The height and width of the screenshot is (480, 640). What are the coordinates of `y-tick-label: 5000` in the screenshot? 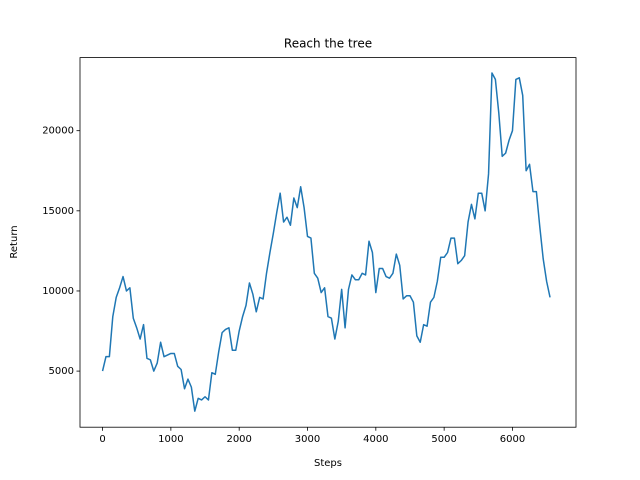 It's located at (61, 371).